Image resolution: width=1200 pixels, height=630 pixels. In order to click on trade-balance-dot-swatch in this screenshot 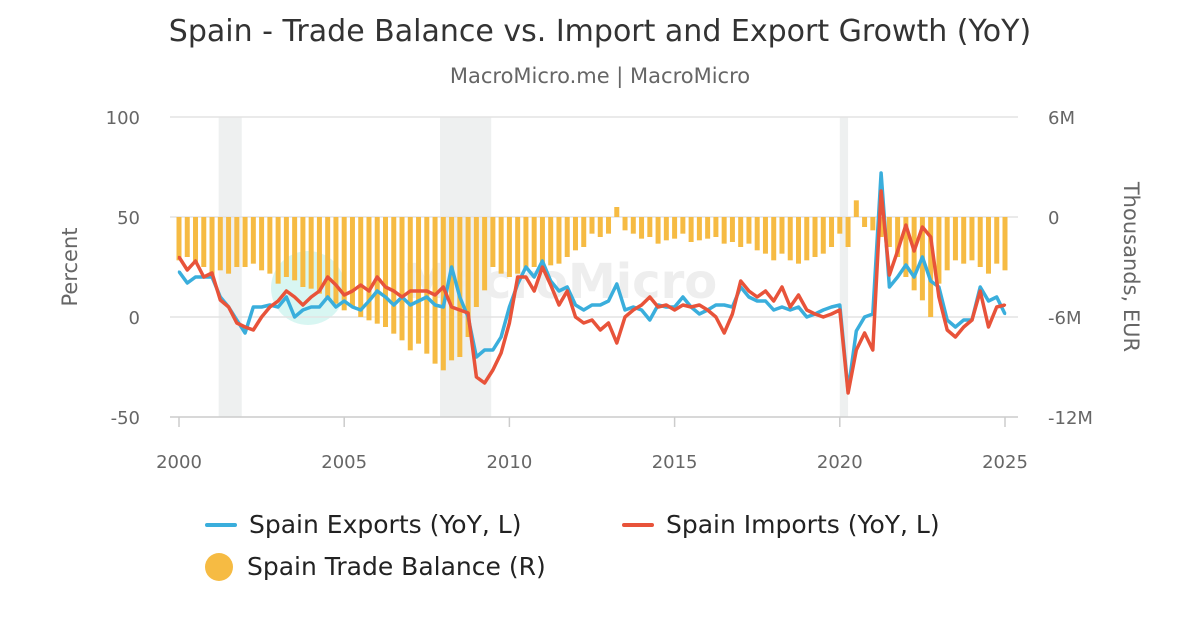, I will do `click(219, 566)`.